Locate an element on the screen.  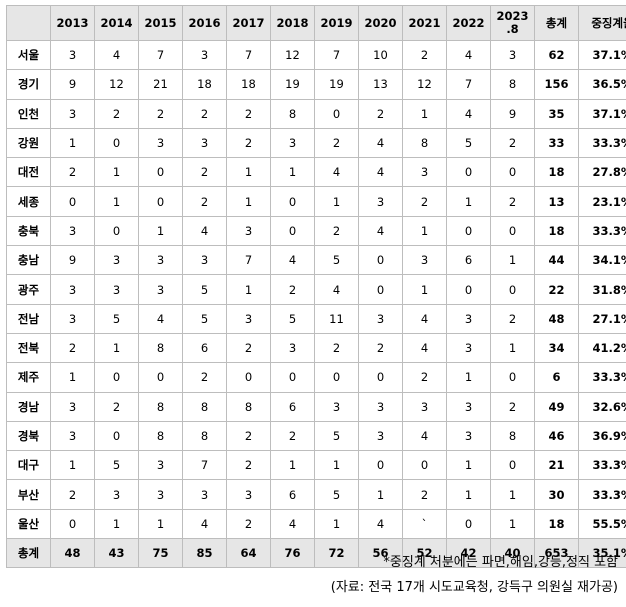
total-cell: 76 is located at coordinates (292, 553).